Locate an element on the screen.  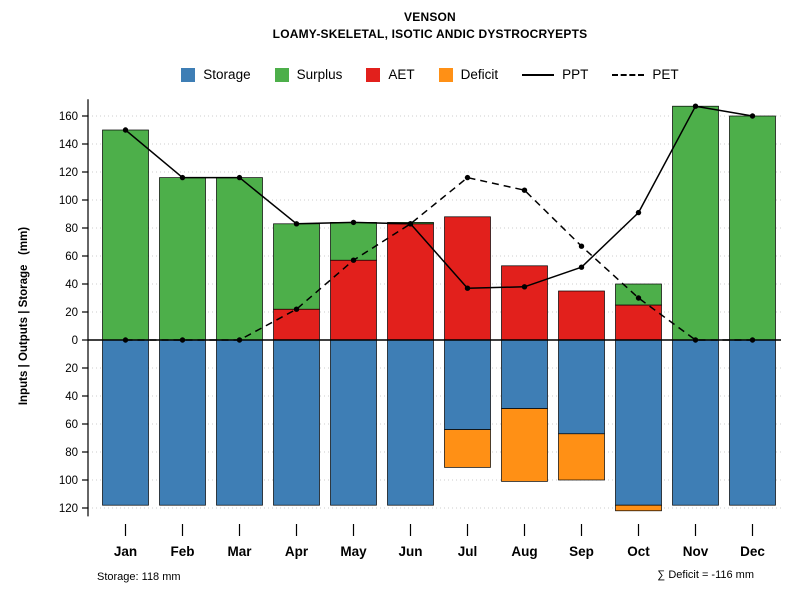
bar-surplus-nov is located at coordinates (695, 223).